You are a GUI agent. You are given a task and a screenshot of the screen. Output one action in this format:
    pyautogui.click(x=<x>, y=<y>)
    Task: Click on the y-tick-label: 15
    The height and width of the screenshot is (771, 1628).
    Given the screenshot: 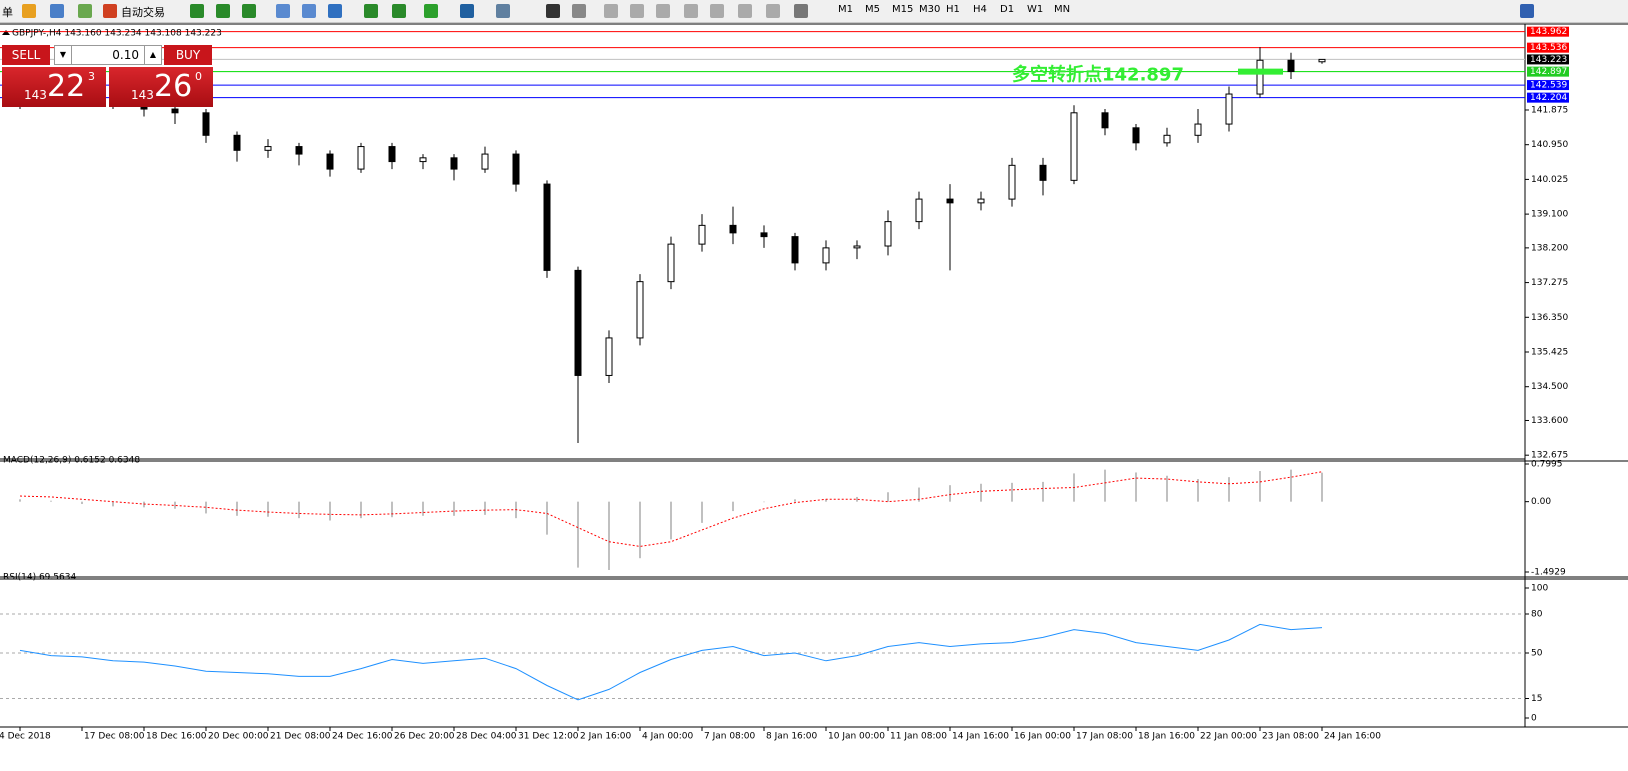 What is the action you would take?
    pyautogui.click(x=1536, y=699)
    